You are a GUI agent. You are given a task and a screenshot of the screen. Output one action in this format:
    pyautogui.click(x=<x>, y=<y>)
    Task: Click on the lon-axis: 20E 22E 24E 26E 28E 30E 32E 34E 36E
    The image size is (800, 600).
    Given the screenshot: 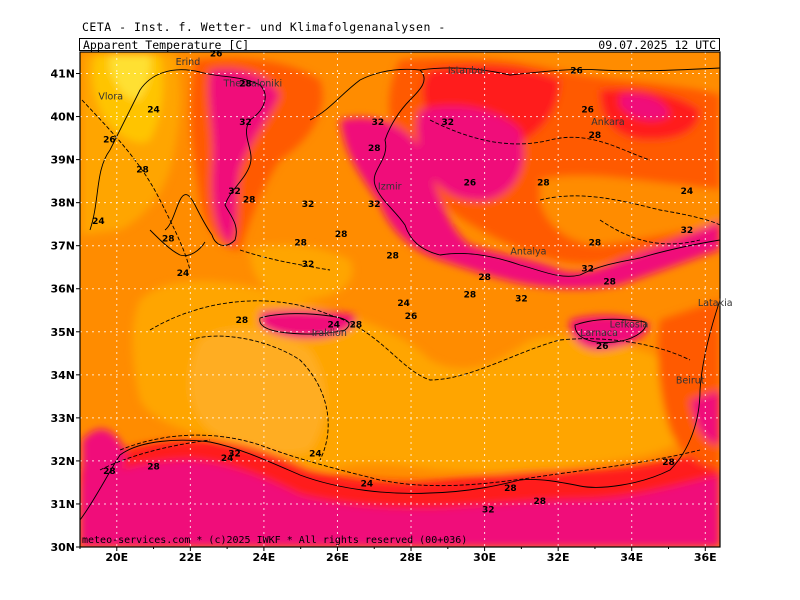 What is the action you would take?
    pyautogui.click(x=398, y=555)
    